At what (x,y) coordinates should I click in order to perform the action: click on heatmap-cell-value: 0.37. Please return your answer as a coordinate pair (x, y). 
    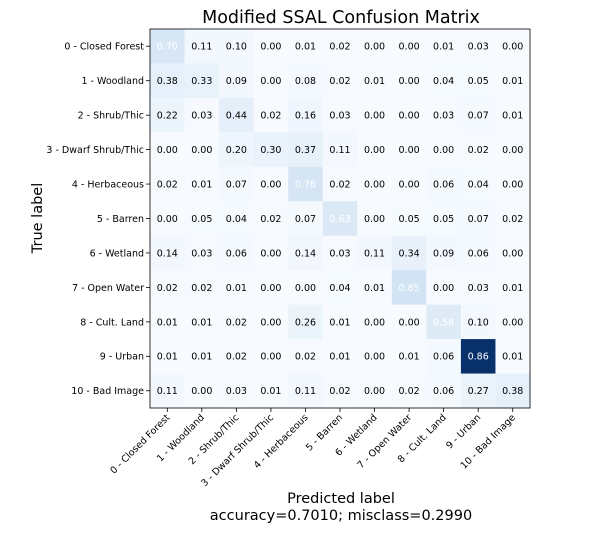
    Looking at the image, I should click on (305, 150).